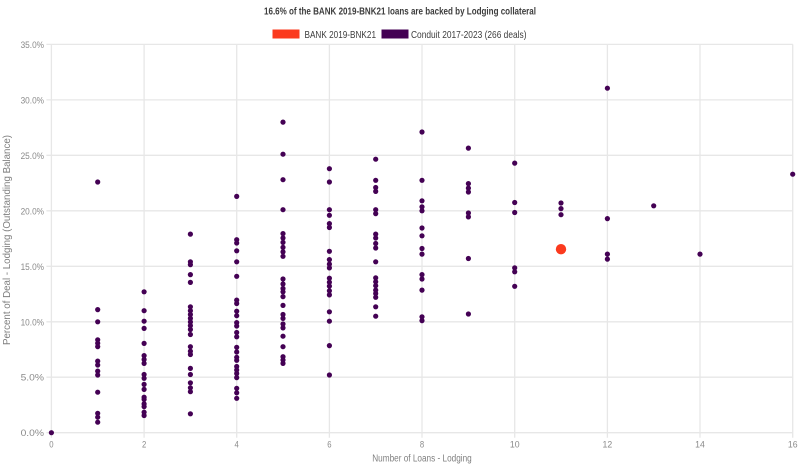 Image resolution: width=800 pixels, height=467 pixels. What do you see at coordinates (33, 156) in the screenshot?
I see `svg-text: 25.0%` at bounding box center [33, 156].